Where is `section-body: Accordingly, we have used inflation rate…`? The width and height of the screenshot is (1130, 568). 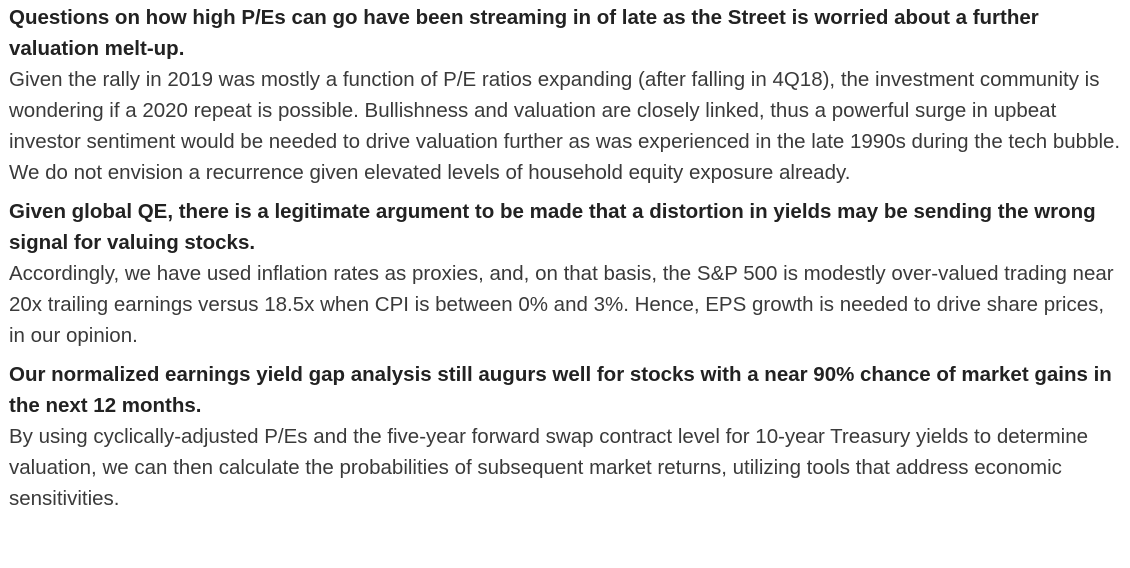
section-body: Accordingly, we have used inflation rate… is located at coordinates (561, 304).